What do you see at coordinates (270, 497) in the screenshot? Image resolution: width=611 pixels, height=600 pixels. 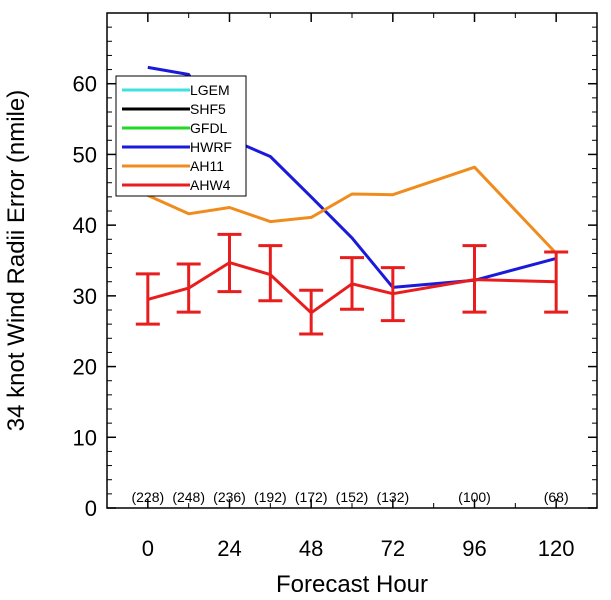 I see `sample-count-label: (192)` at bounding box center [270, 497].